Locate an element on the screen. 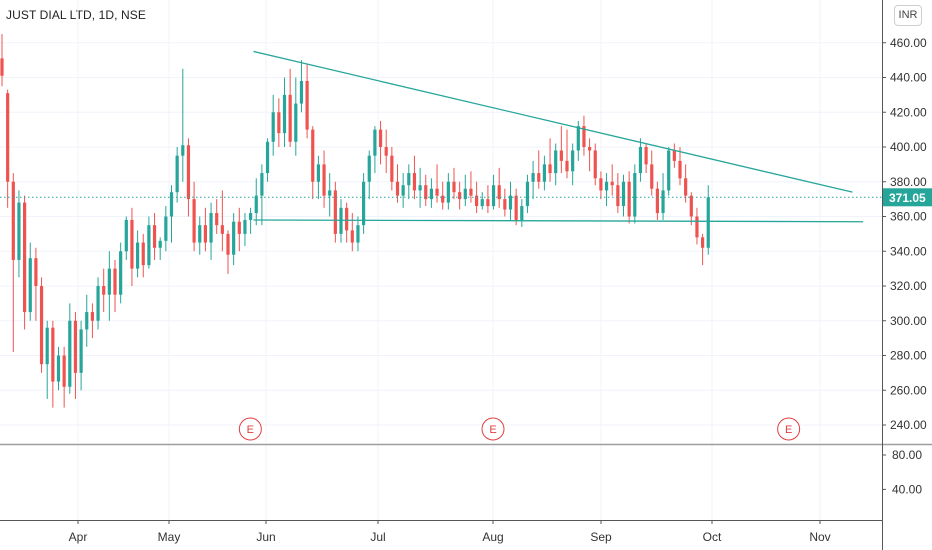 This screenshot has width=932, height=550. price-tick-label: 420.00 is located at coordinates (908, 112).